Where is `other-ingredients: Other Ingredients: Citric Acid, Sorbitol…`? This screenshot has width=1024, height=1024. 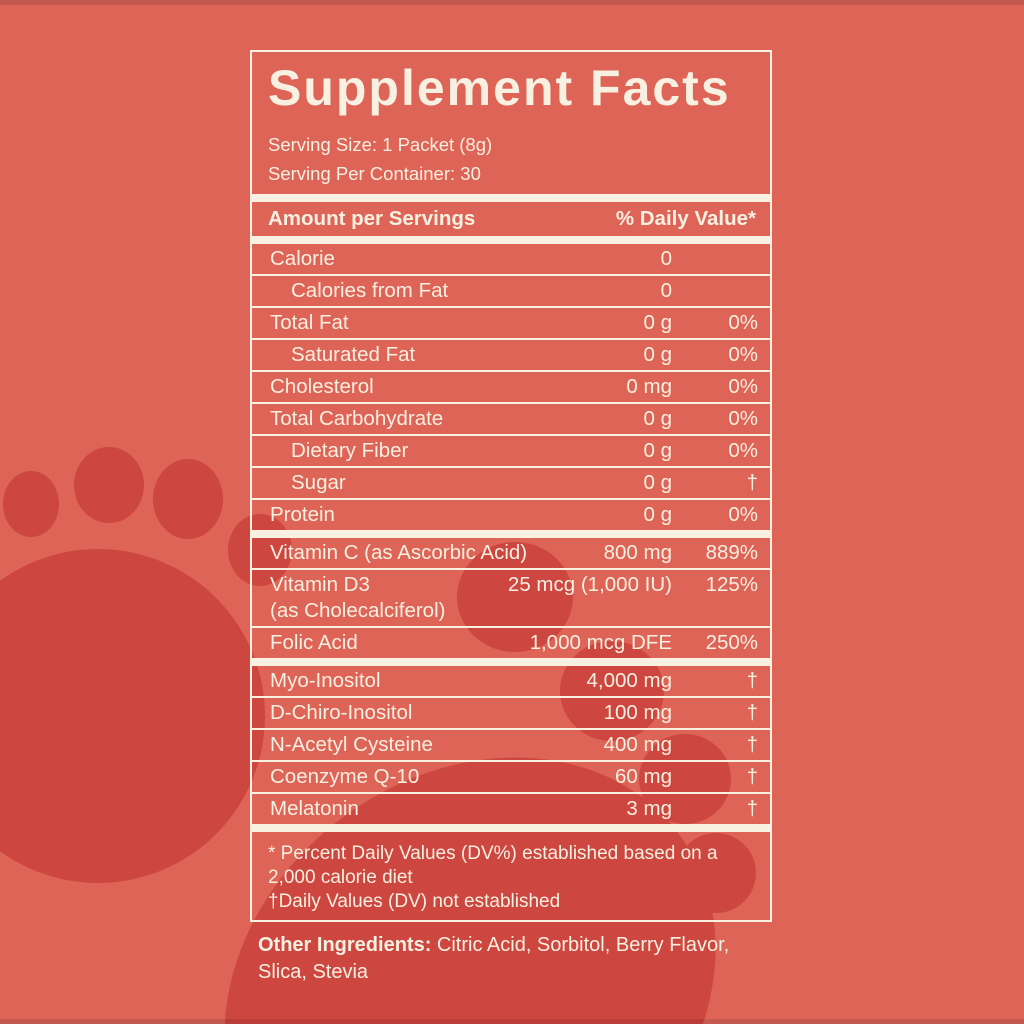 other-ingredients: Other Ingredients: Citric Acid, Sorbitol… is located at coordinates (520, 959).